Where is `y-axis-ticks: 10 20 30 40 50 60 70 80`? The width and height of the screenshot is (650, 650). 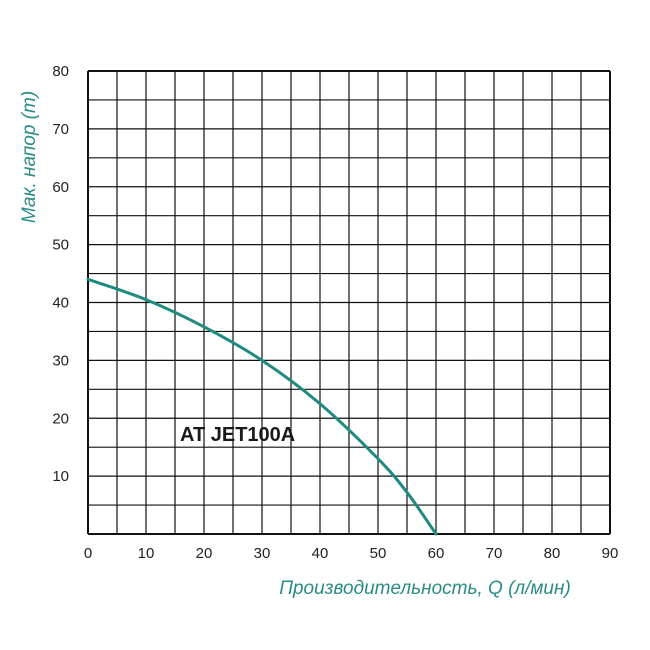
y-axis-ticks: 10 20 30 40 50 60 70 80 is located at coordinates (60, 274).